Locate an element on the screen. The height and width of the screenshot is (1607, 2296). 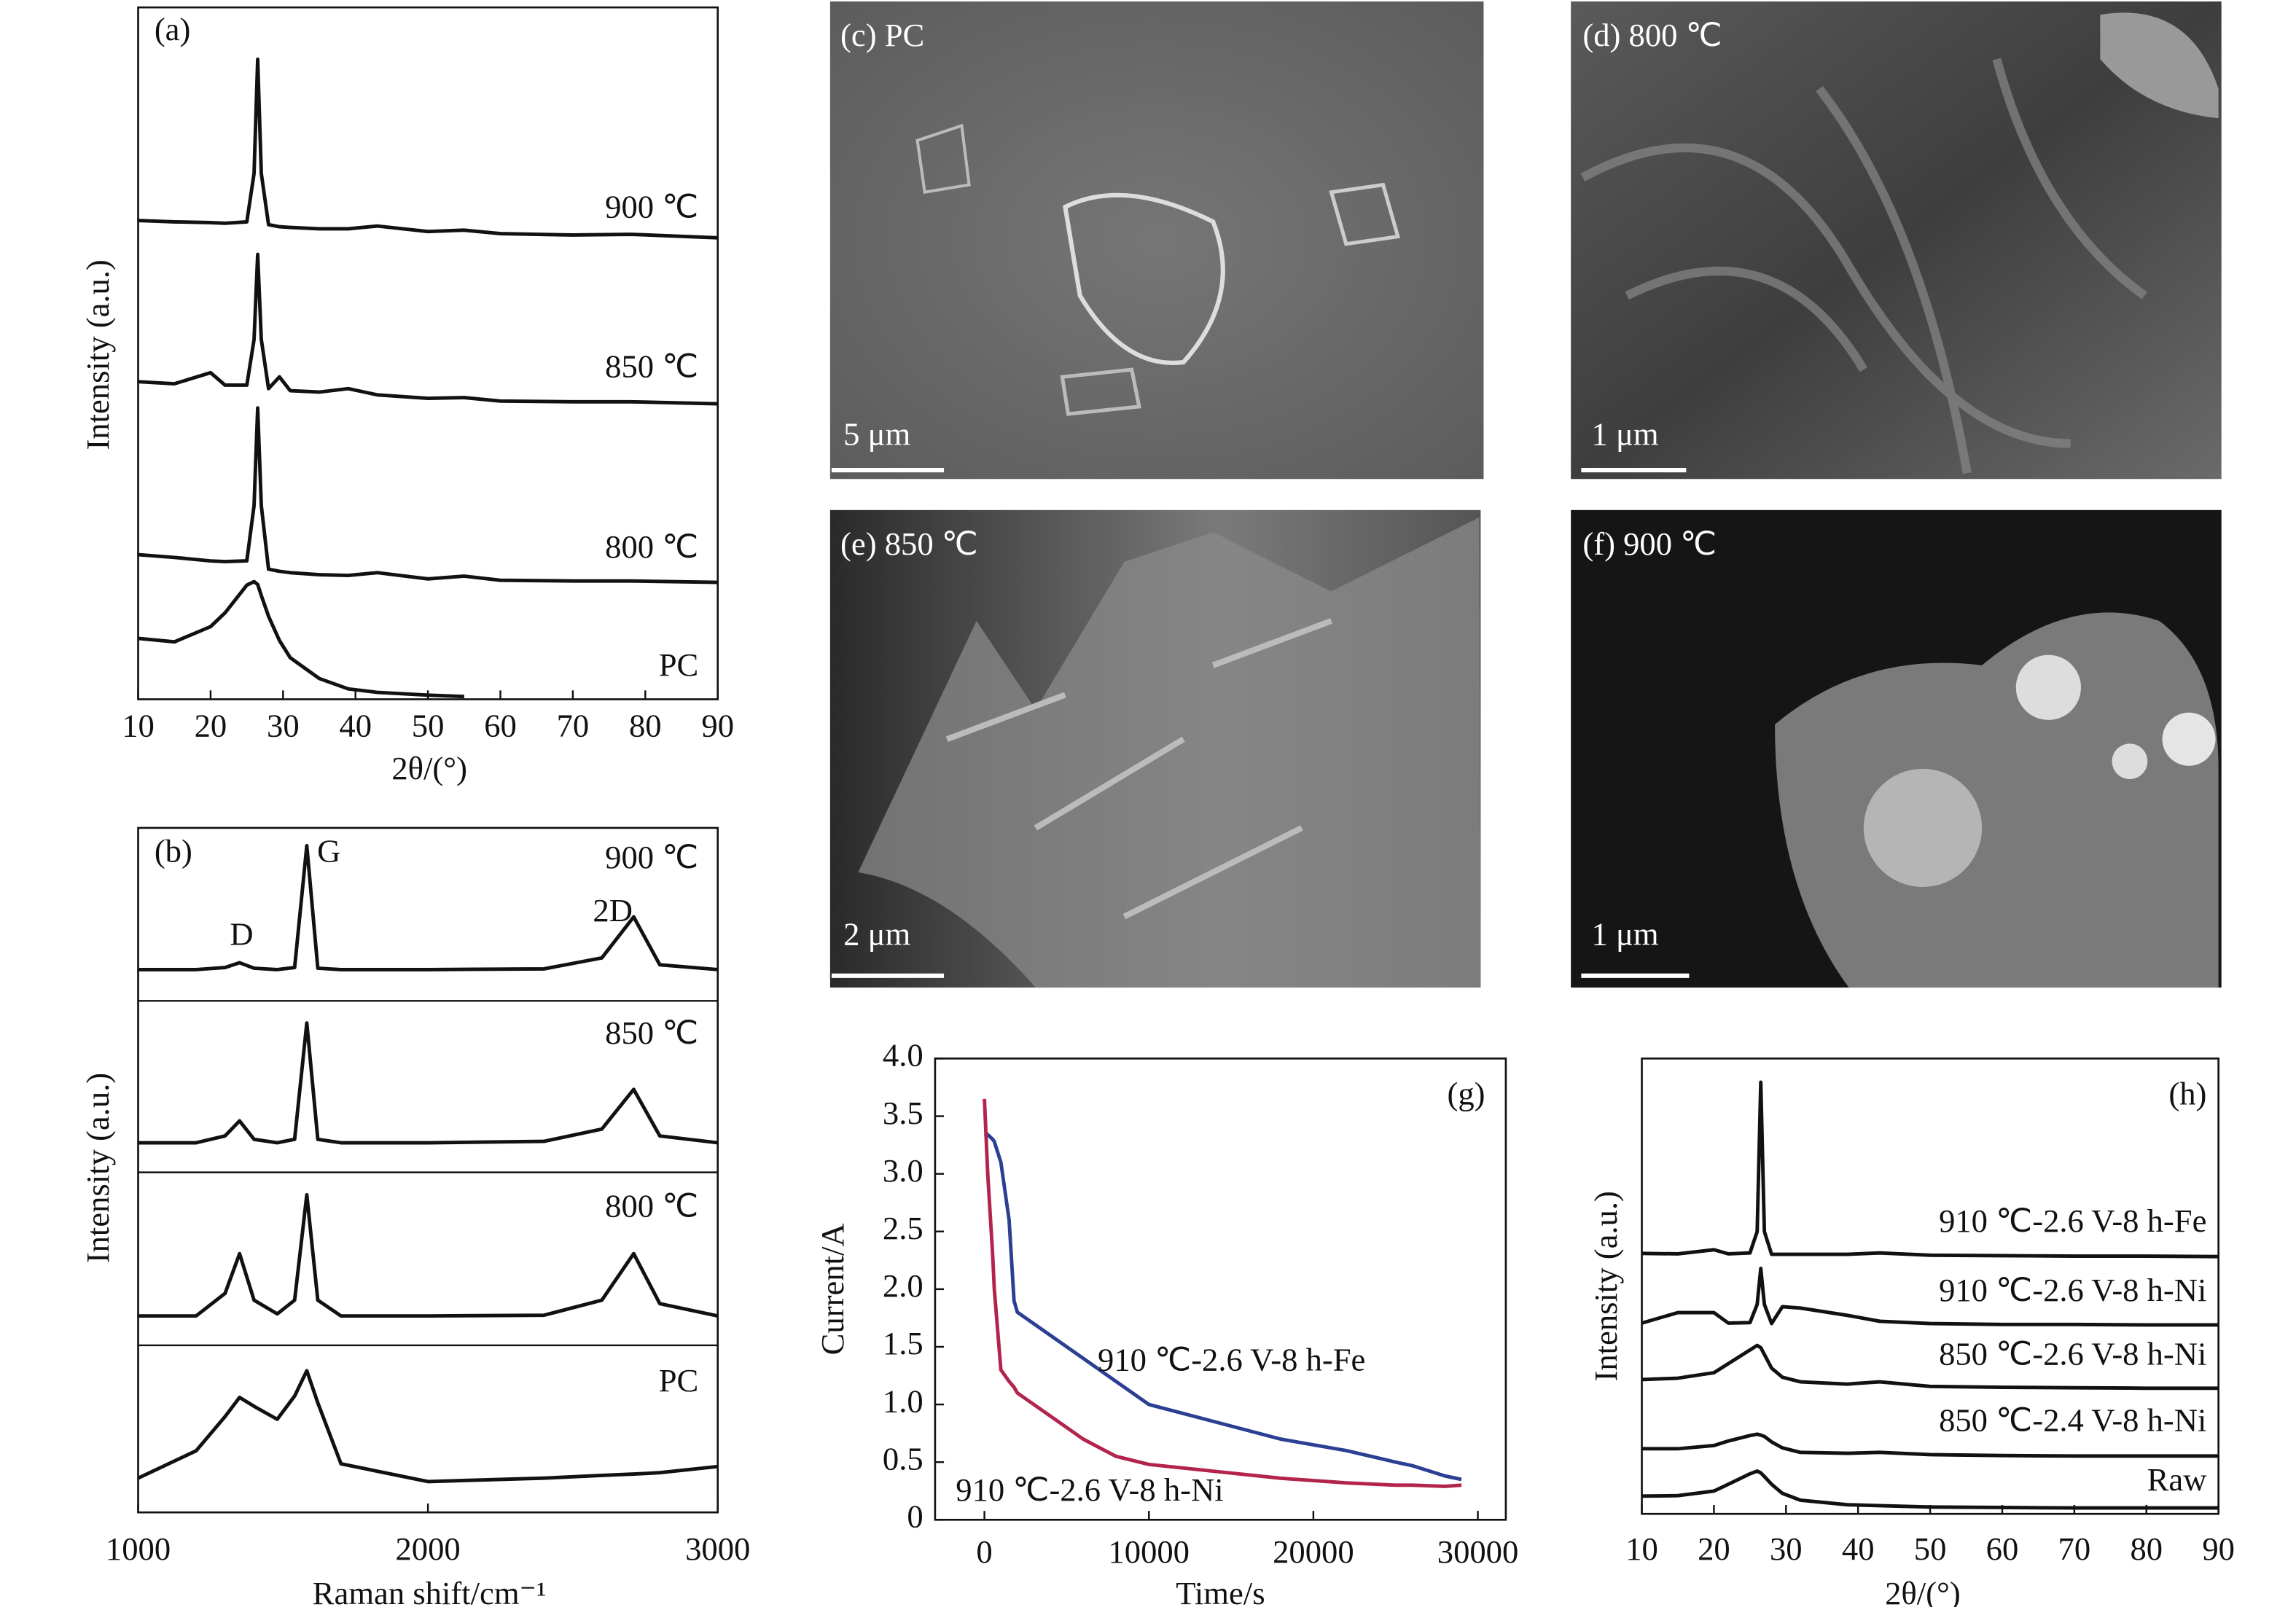
panel-label: (e) 850 ℃ is located at coordinates (909, 543).